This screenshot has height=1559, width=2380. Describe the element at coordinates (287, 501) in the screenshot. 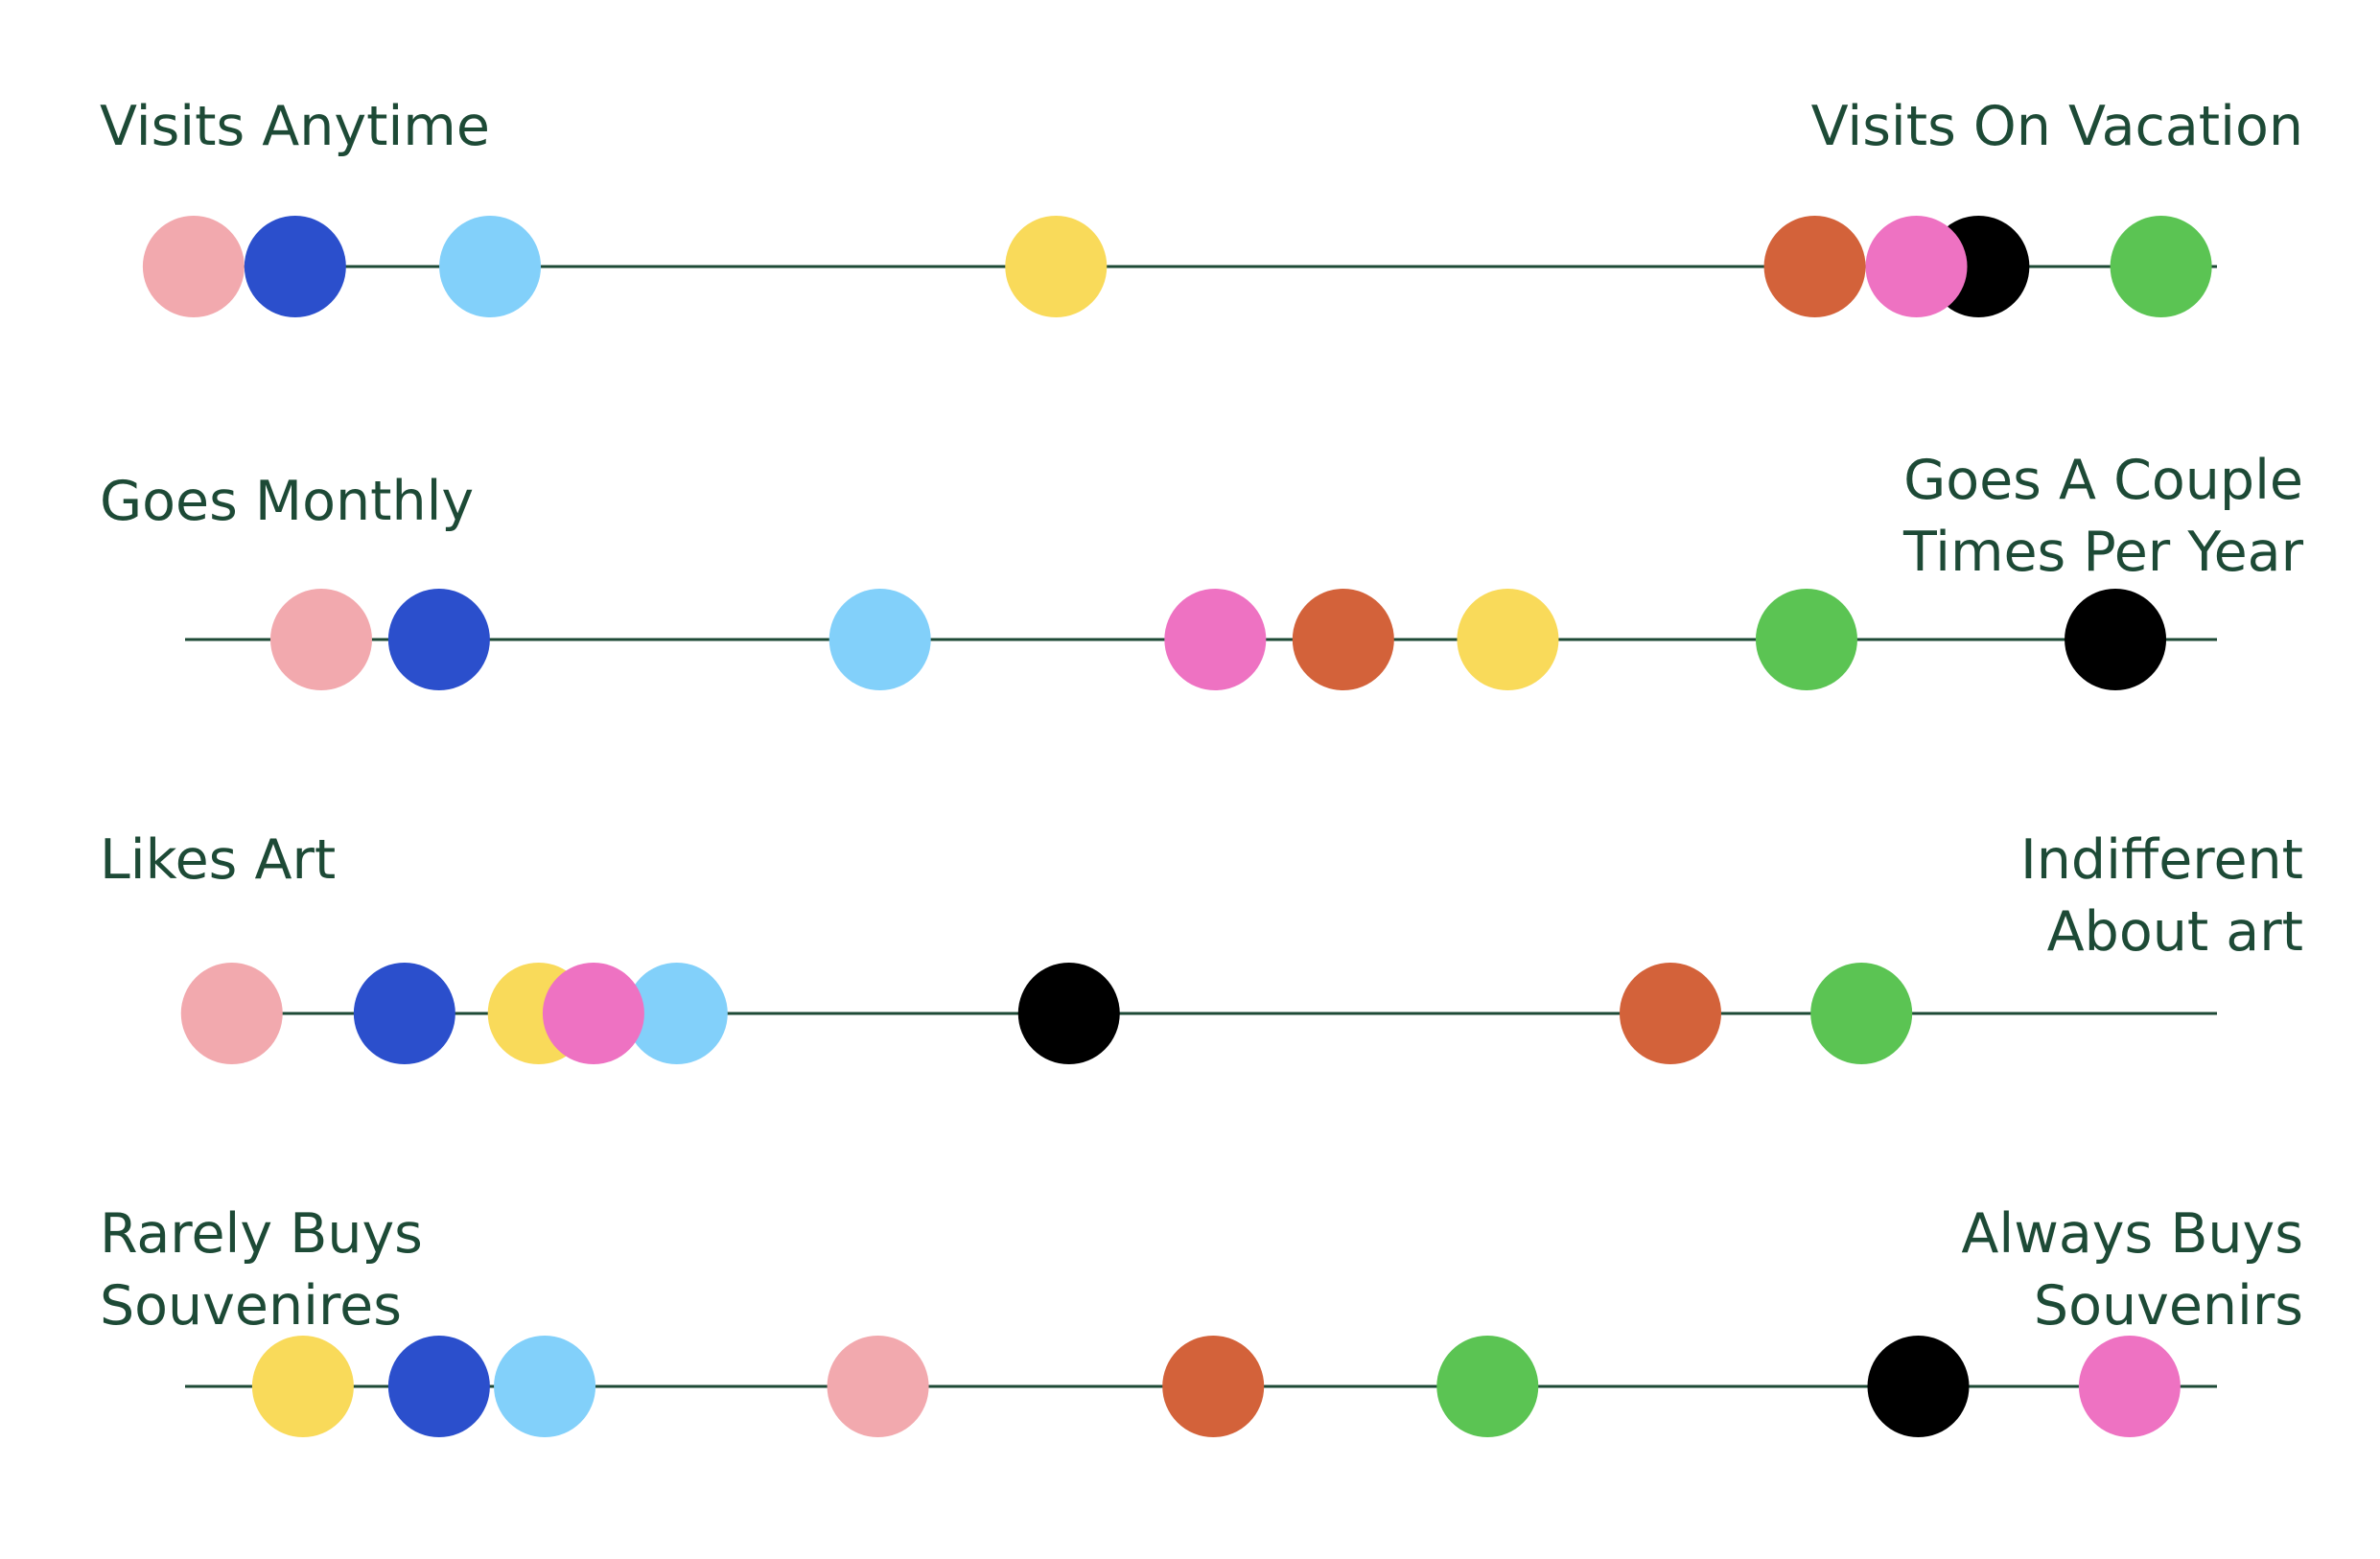

I see `scale-2-left-label: Goes Monthly` at that location.